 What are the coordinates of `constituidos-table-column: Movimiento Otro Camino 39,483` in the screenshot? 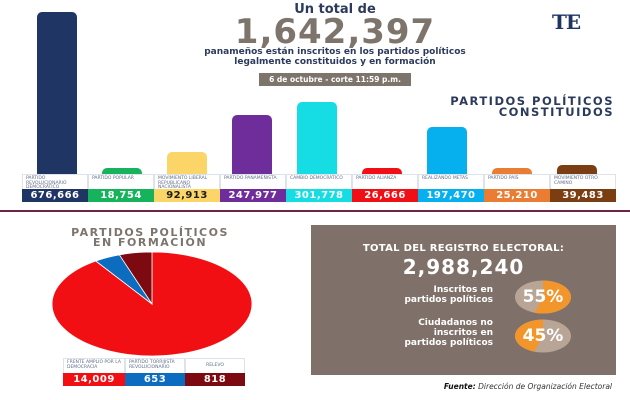 It's located at (583, 188).